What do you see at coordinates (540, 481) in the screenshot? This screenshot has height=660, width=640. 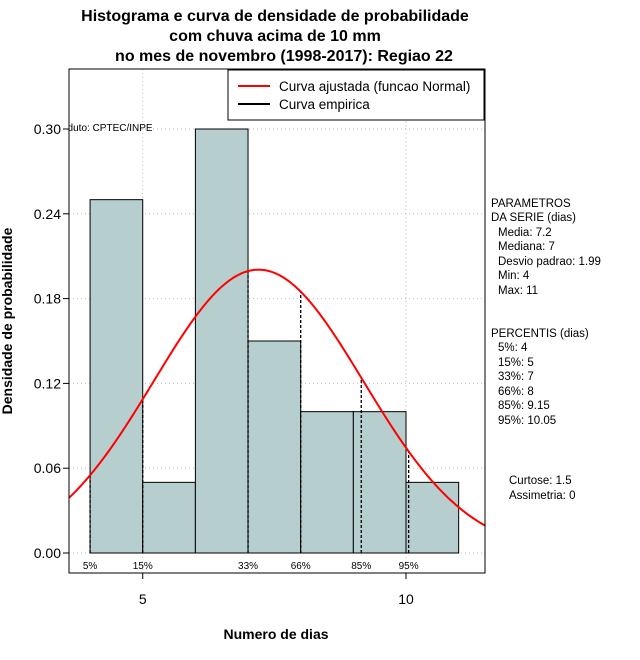 I see `curtose-label: Curtose: 1.5` at bounding box center [540, 481].